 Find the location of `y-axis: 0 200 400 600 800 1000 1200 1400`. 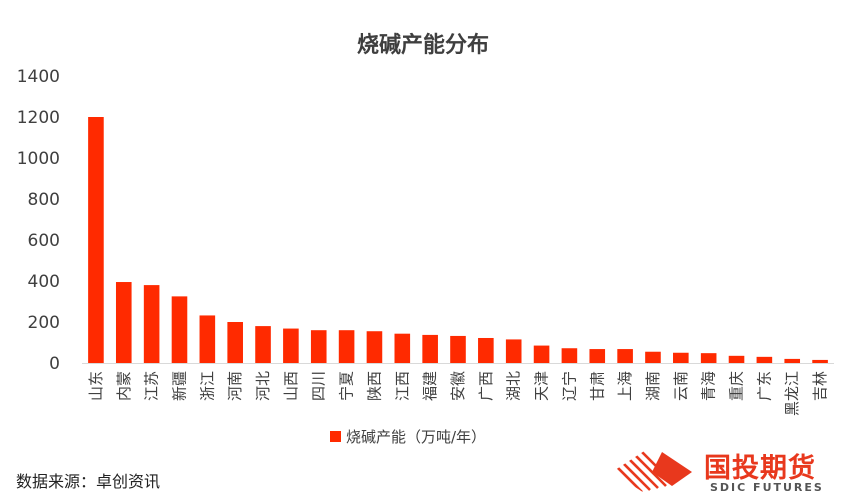

y-axis: 0 200 400 600 800 1000 1200 1400 is located at coordinates (38, 220).